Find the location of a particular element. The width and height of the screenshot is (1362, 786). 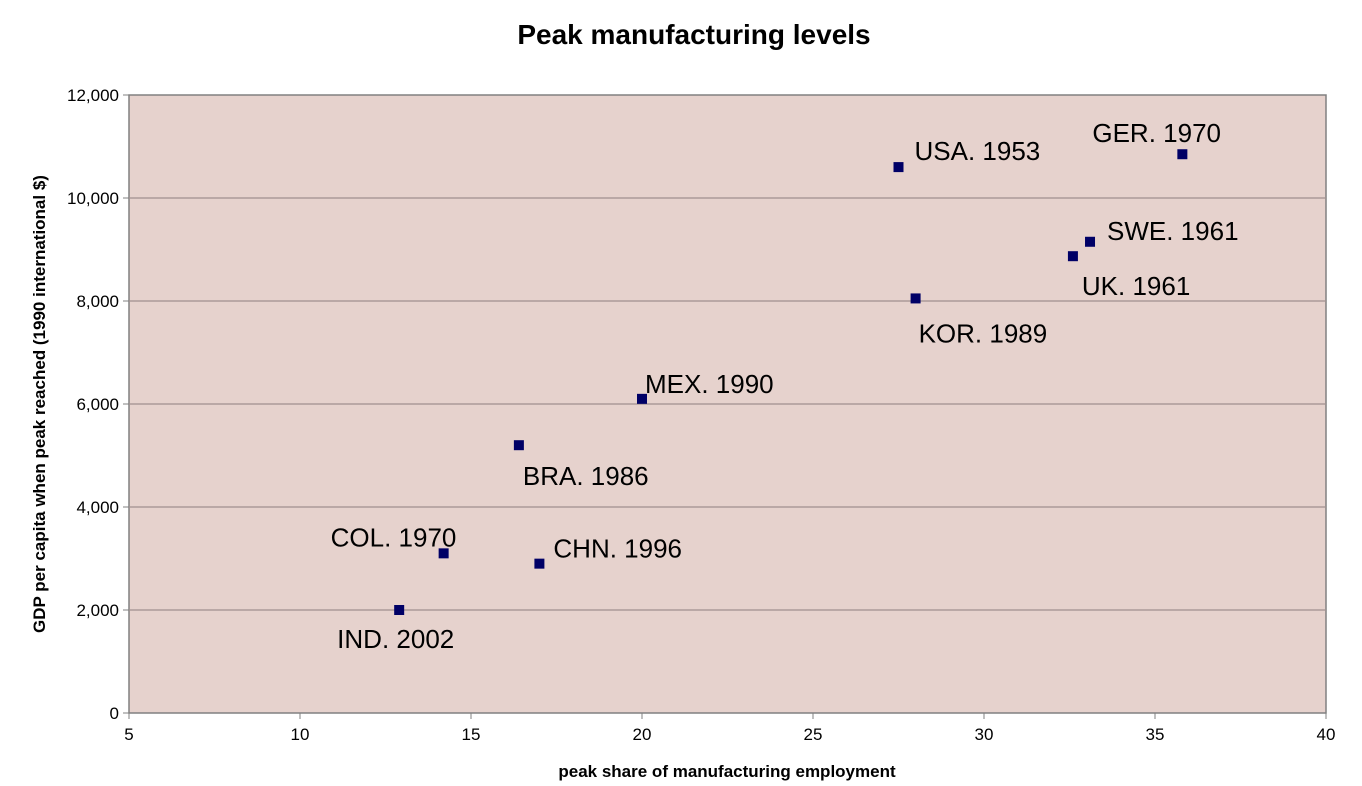

point-label: SWE. 1961 is located at coordinates (1173, 231).